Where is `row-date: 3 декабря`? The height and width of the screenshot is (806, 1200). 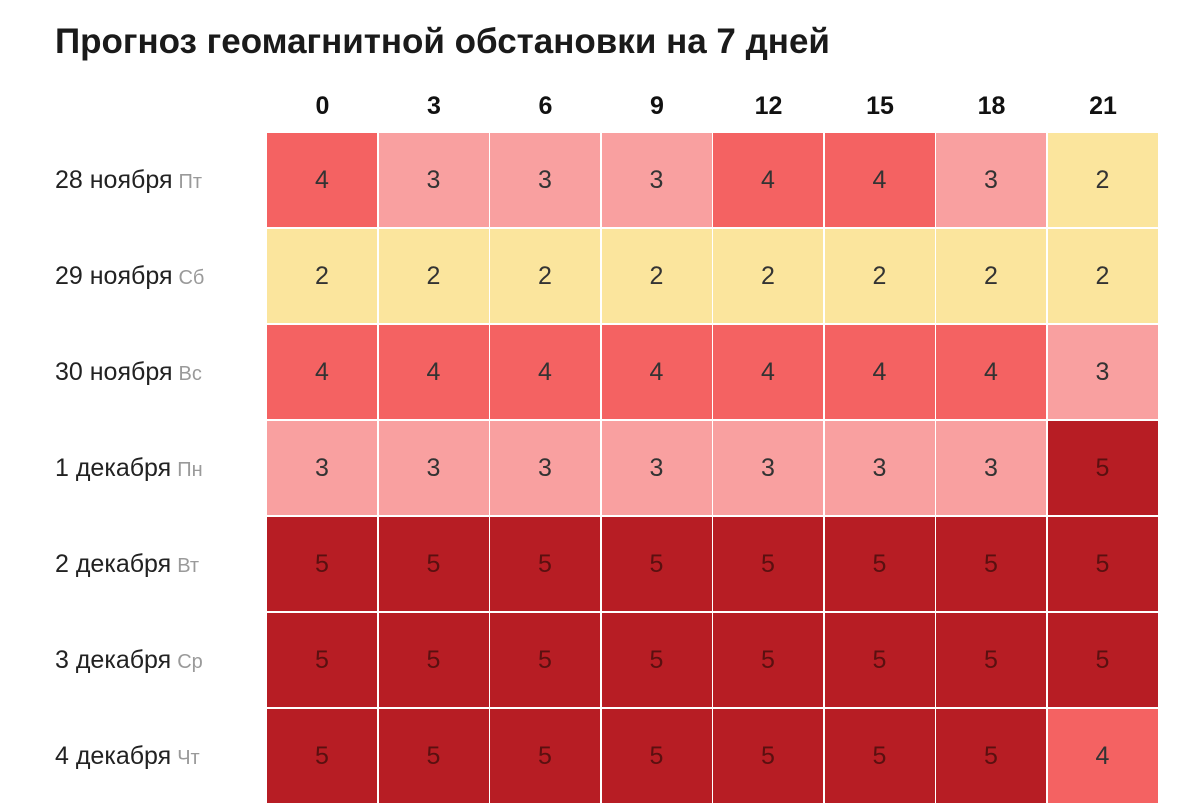
row-date: 3 декабря is located at coordinates (113, 660).